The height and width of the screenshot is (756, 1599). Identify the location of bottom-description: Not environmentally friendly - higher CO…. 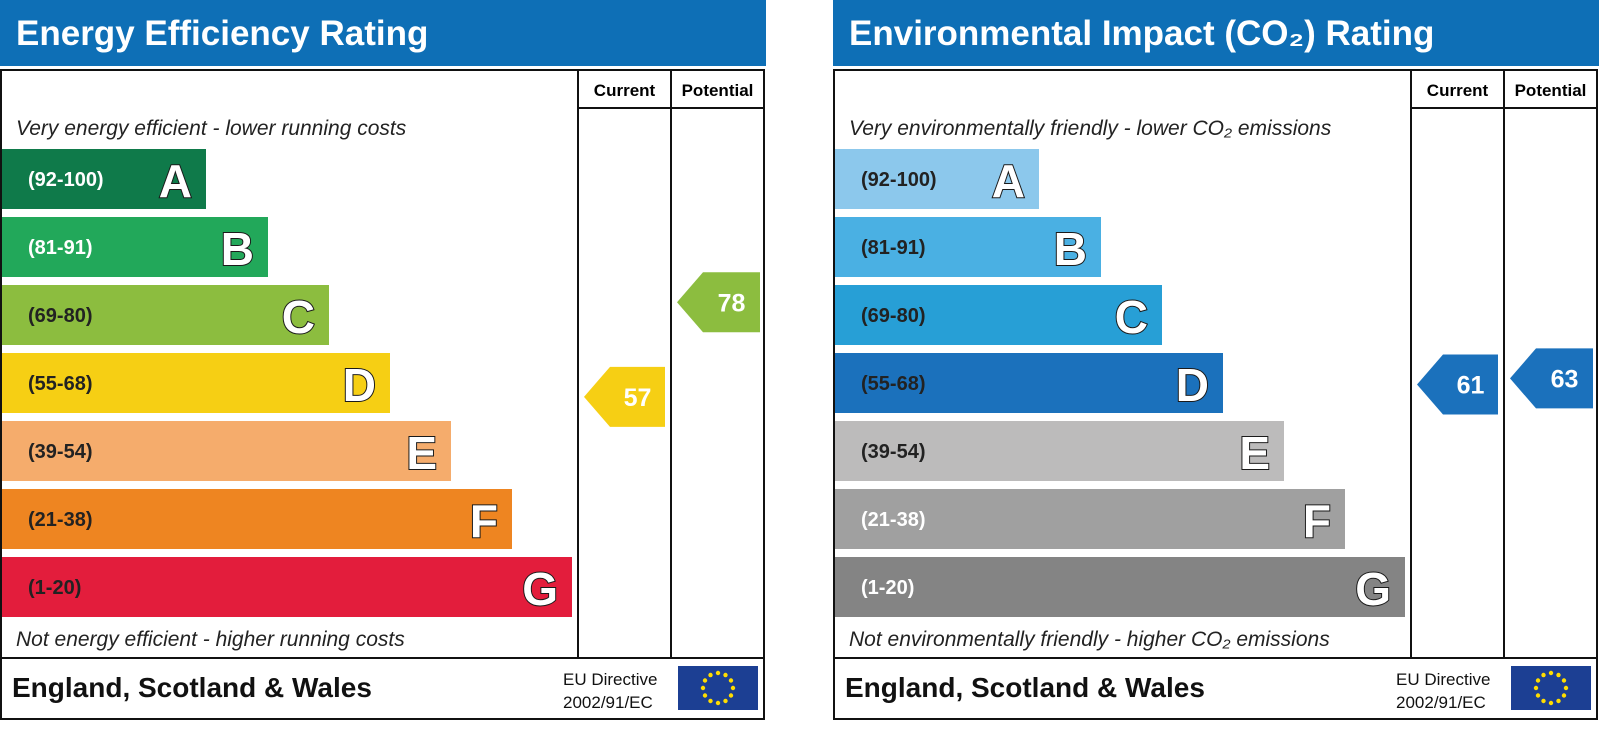
(1089, 639).